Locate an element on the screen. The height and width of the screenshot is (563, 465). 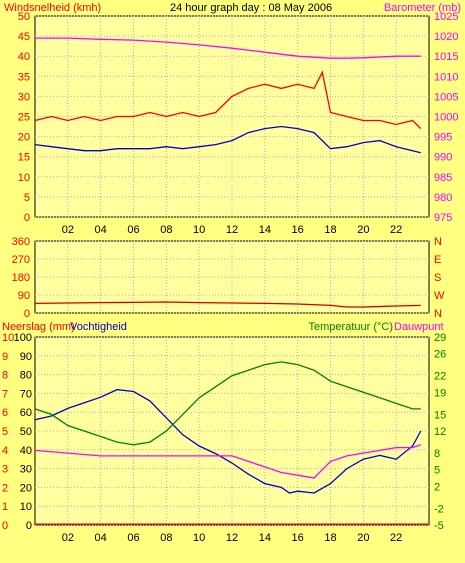
direction-y-tick-0: 0 is located at coordinates (27, 314).